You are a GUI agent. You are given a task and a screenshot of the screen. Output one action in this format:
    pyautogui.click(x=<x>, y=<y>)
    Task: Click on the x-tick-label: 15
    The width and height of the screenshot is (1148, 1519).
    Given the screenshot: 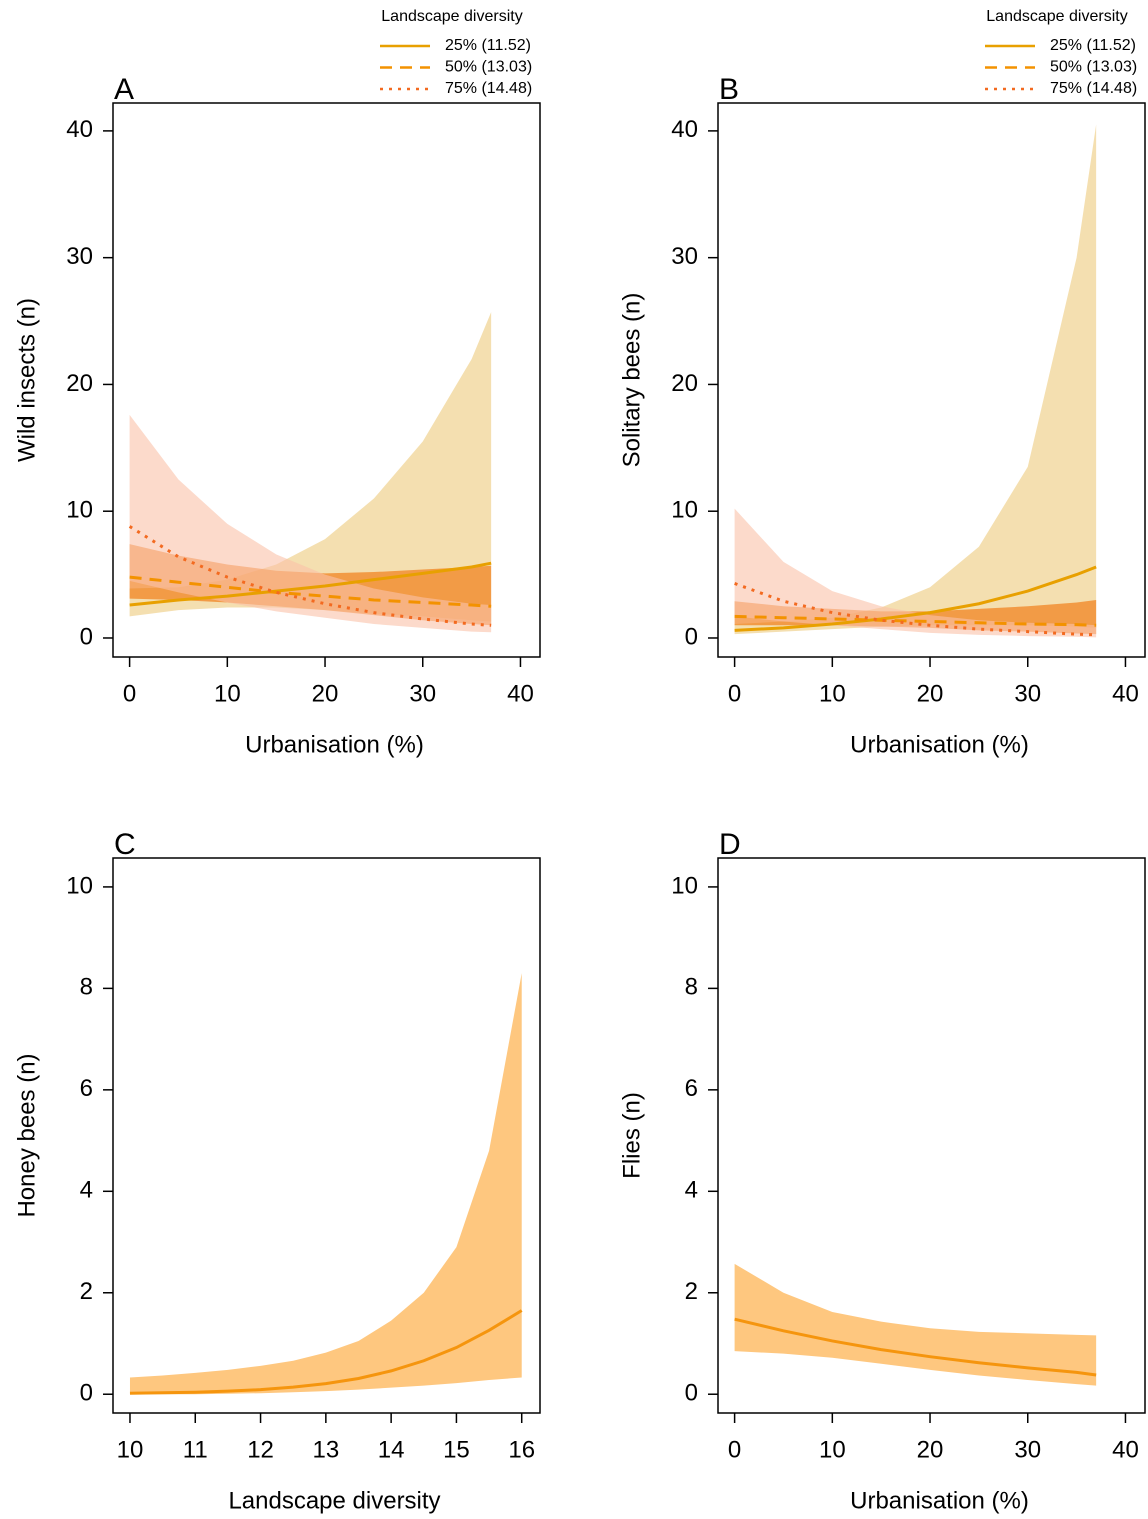 What is the action you would take?
    pyautogui.click(x=456, y=1449)
    